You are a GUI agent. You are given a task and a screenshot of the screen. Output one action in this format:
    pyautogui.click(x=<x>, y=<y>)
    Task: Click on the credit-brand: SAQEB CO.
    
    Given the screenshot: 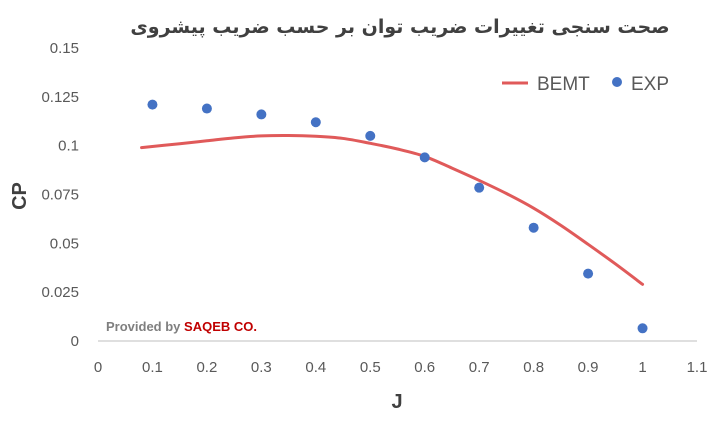 What is the action you would take?
    pyautogui.click(x=220, y=326)
    